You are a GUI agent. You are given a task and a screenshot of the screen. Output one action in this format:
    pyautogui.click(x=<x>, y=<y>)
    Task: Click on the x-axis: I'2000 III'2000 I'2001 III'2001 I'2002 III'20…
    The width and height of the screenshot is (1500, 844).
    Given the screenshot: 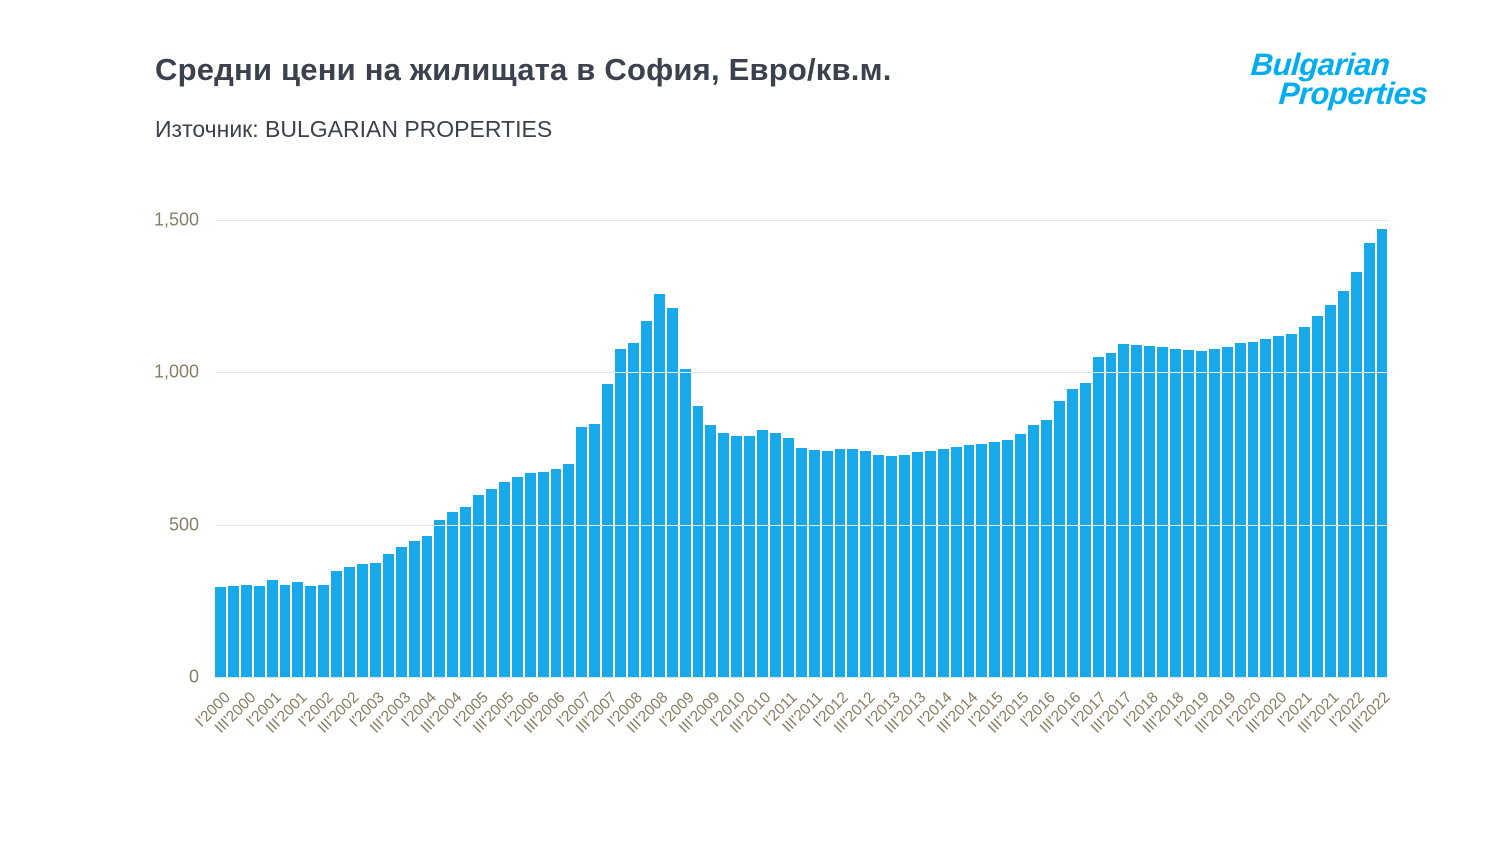 What is the action you would take?
    pyautogui.click(x=793, y=724)
    